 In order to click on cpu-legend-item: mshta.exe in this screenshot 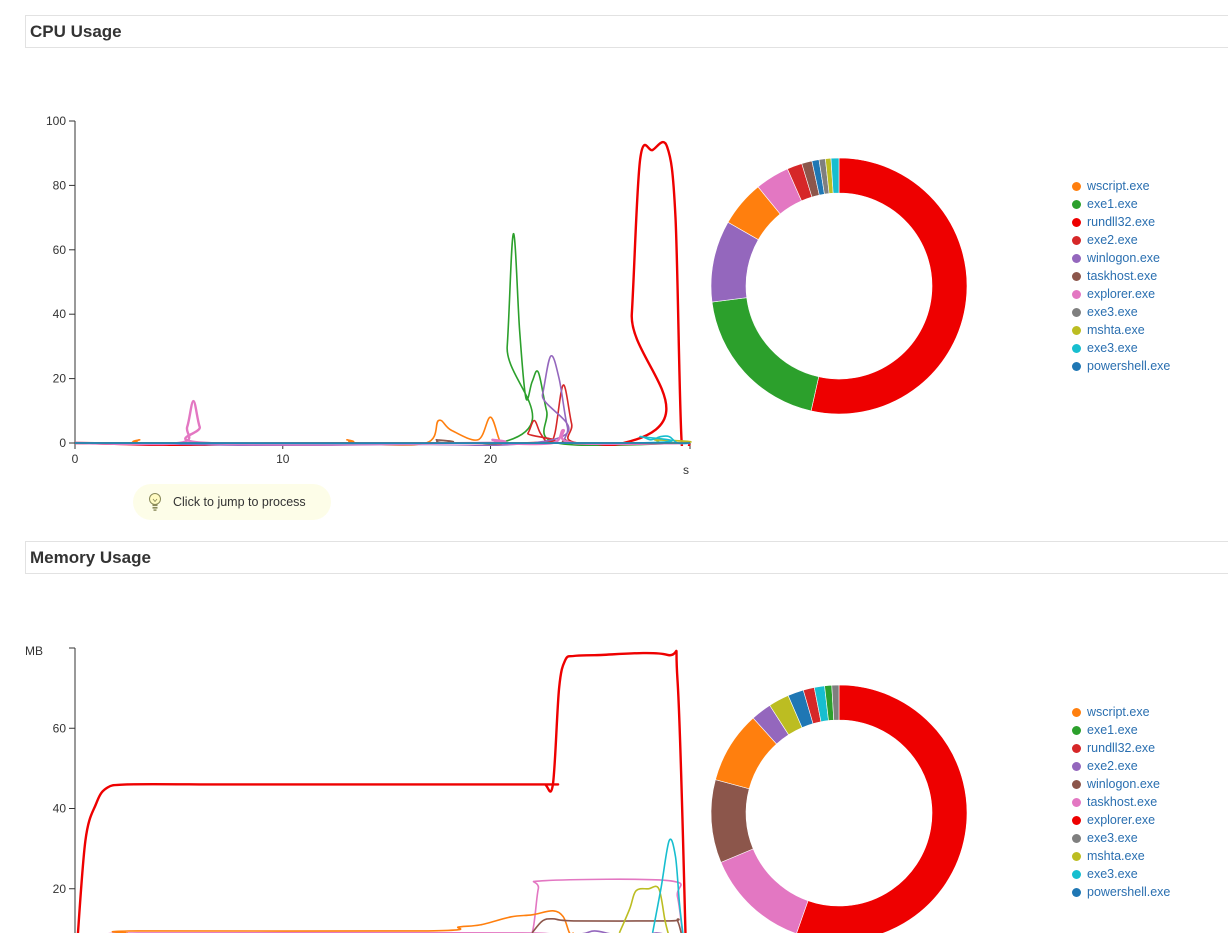, I will do `click(1121, 330)`.